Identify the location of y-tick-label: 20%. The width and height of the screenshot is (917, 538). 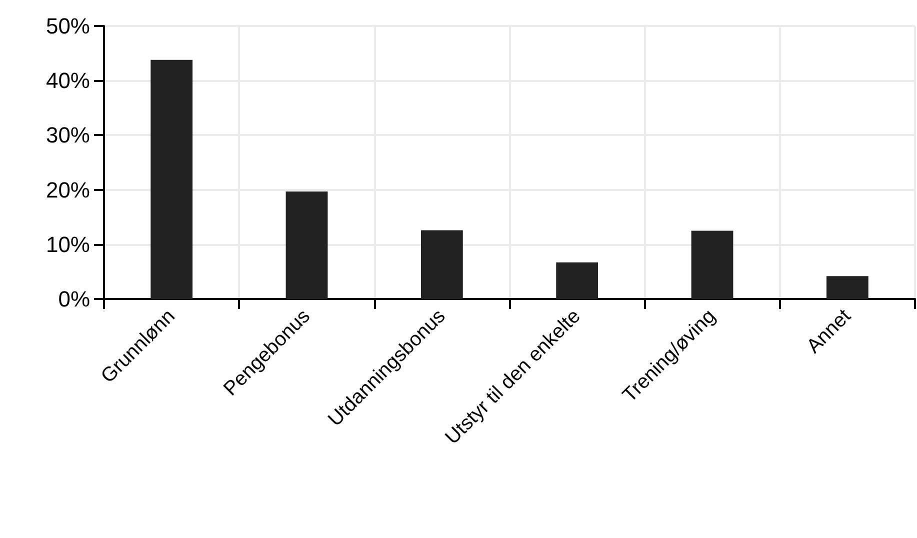
(68, 189).